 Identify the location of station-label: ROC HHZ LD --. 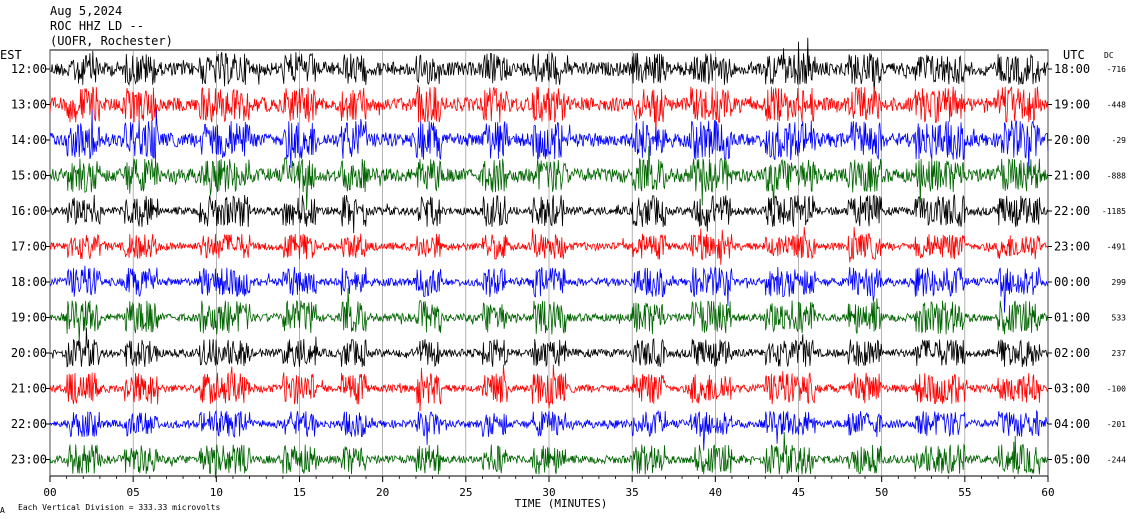
(97, 26).